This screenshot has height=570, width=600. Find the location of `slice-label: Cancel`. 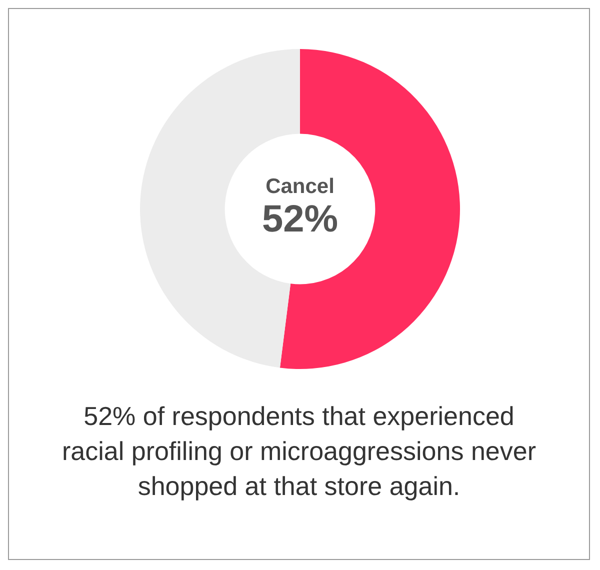

slice-label: Cancel is located at coordinates (300, 186).